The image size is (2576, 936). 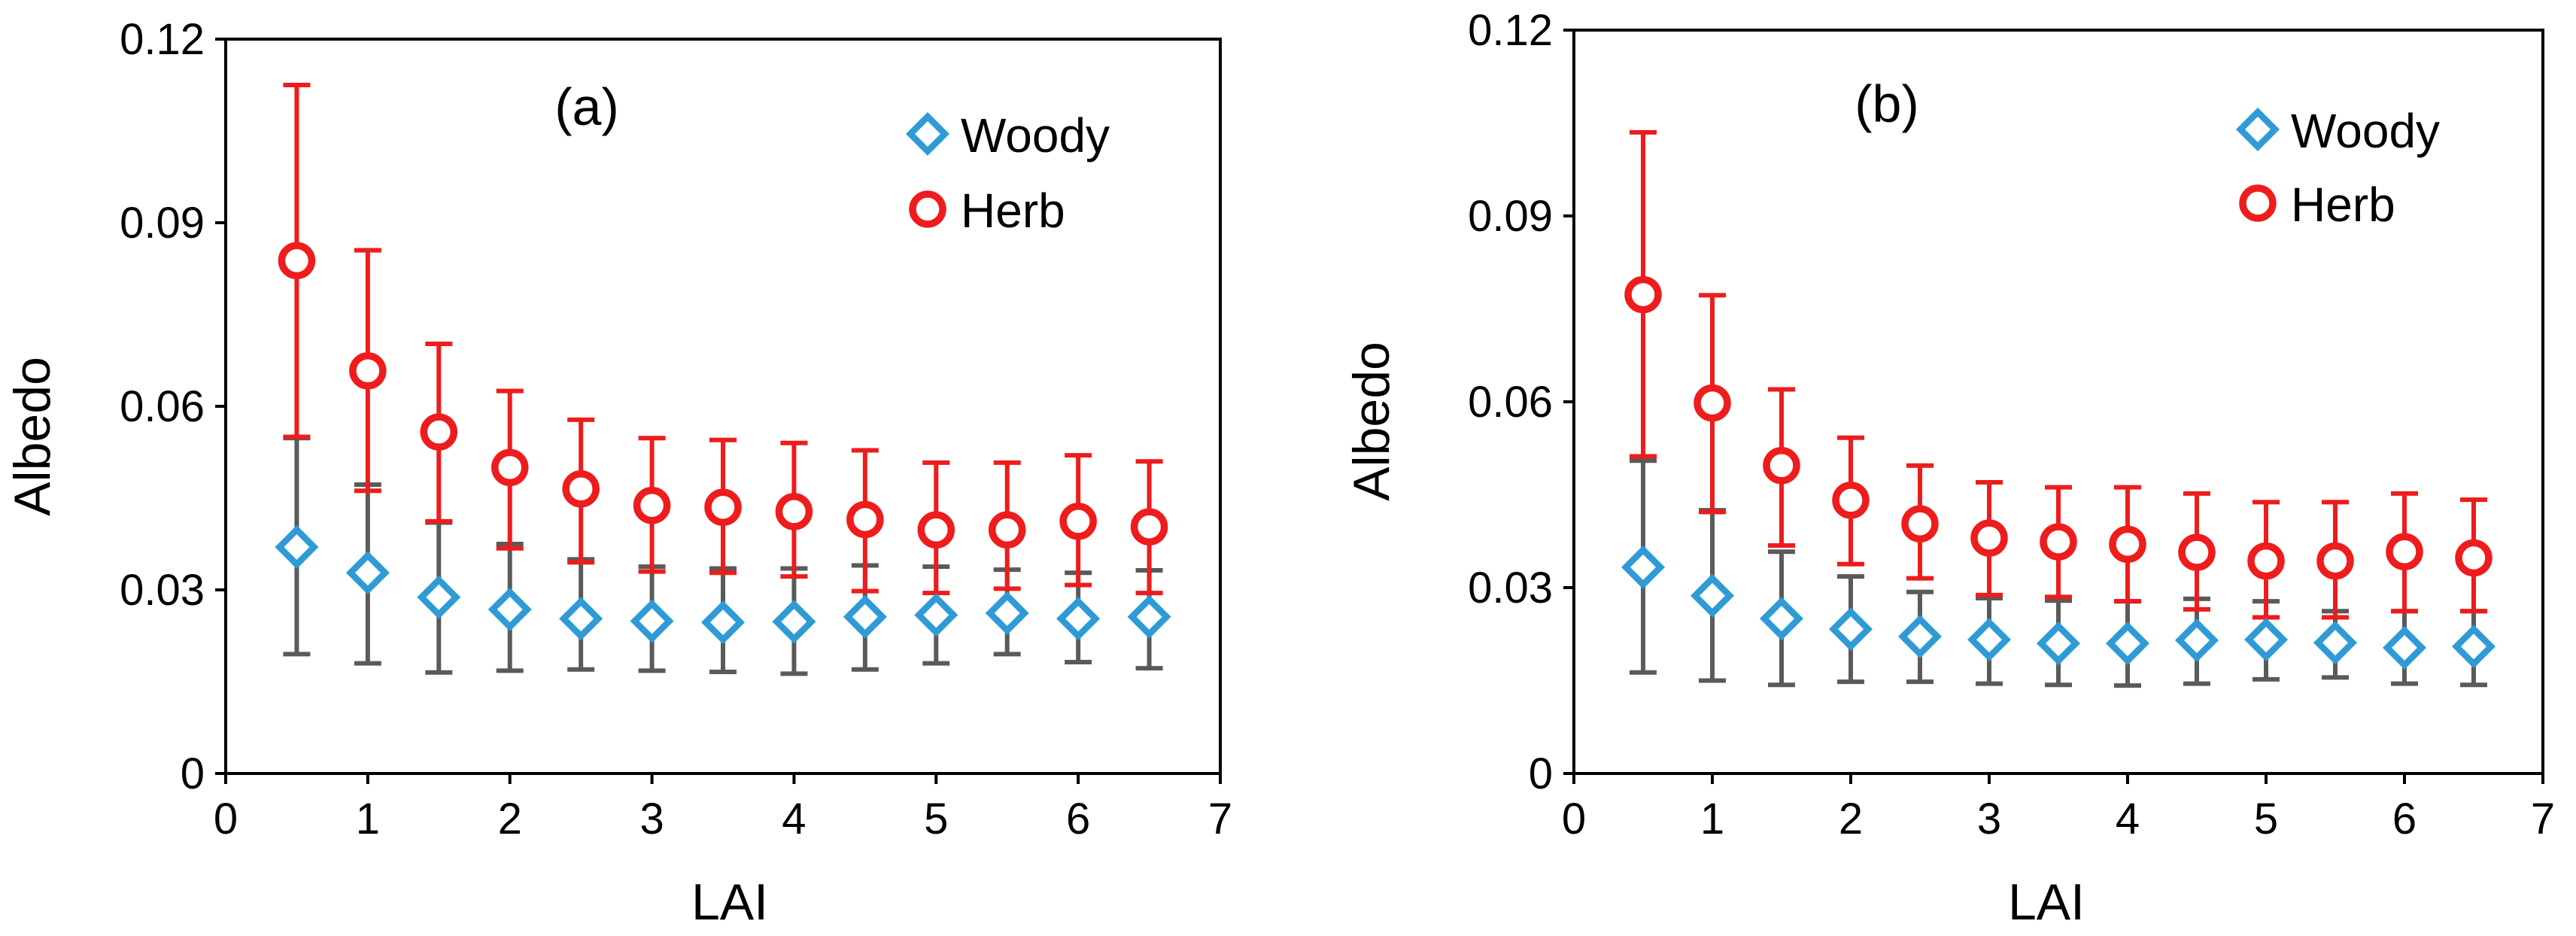 I want to click on panel-label: (b), so click(x=1887, y=103).